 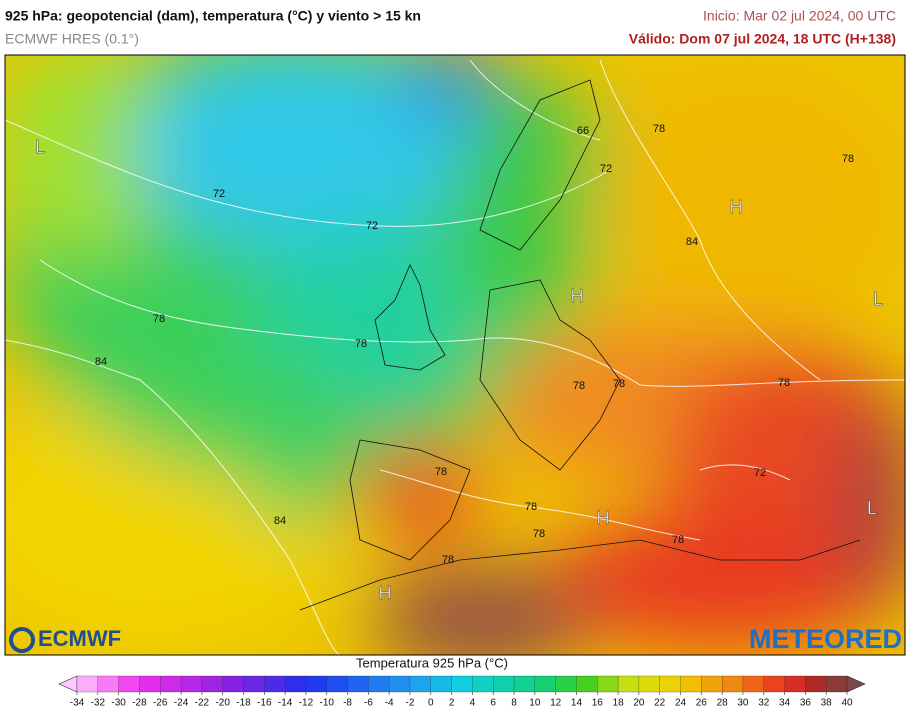 I want to click on ecmwf-icon, so click(x=22, y=640).